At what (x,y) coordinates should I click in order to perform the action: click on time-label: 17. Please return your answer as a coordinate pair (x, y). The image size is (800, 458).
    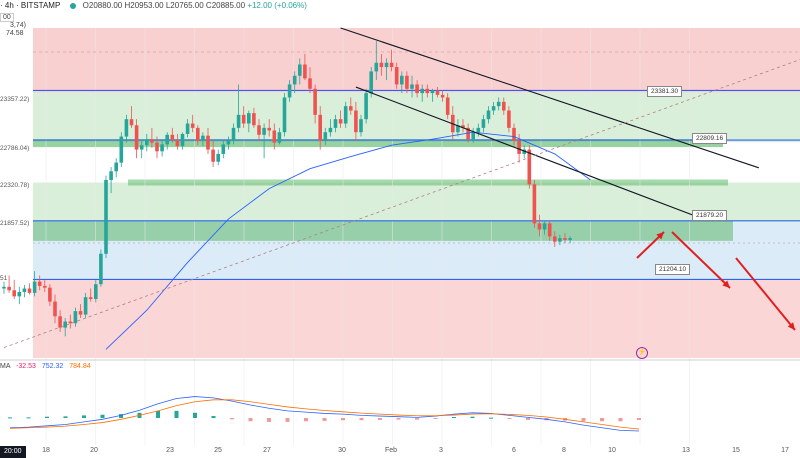
    Looking at the image, I should click on (785, 450).